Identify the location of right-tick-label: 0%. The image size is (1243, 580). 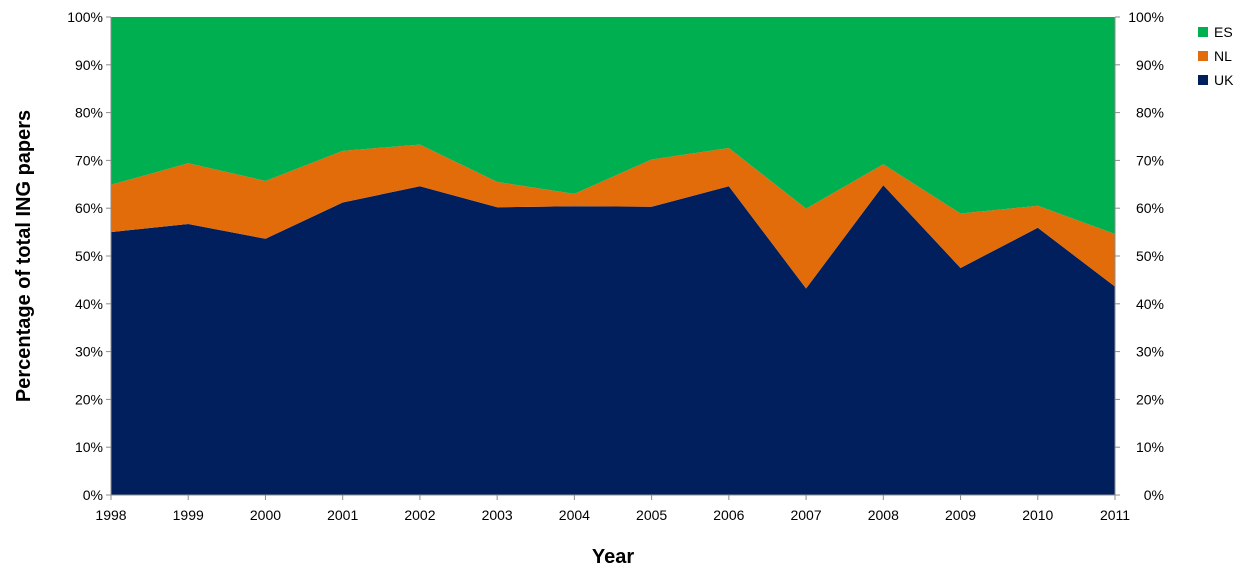
(1154, 495).